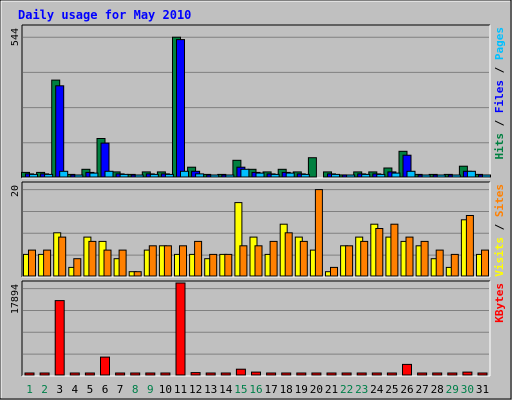 The height and width of the screenshot is (400, 512). Describe the element at coordinates (421, 389) in the screenshot. I see `day-label: 27` at that location.